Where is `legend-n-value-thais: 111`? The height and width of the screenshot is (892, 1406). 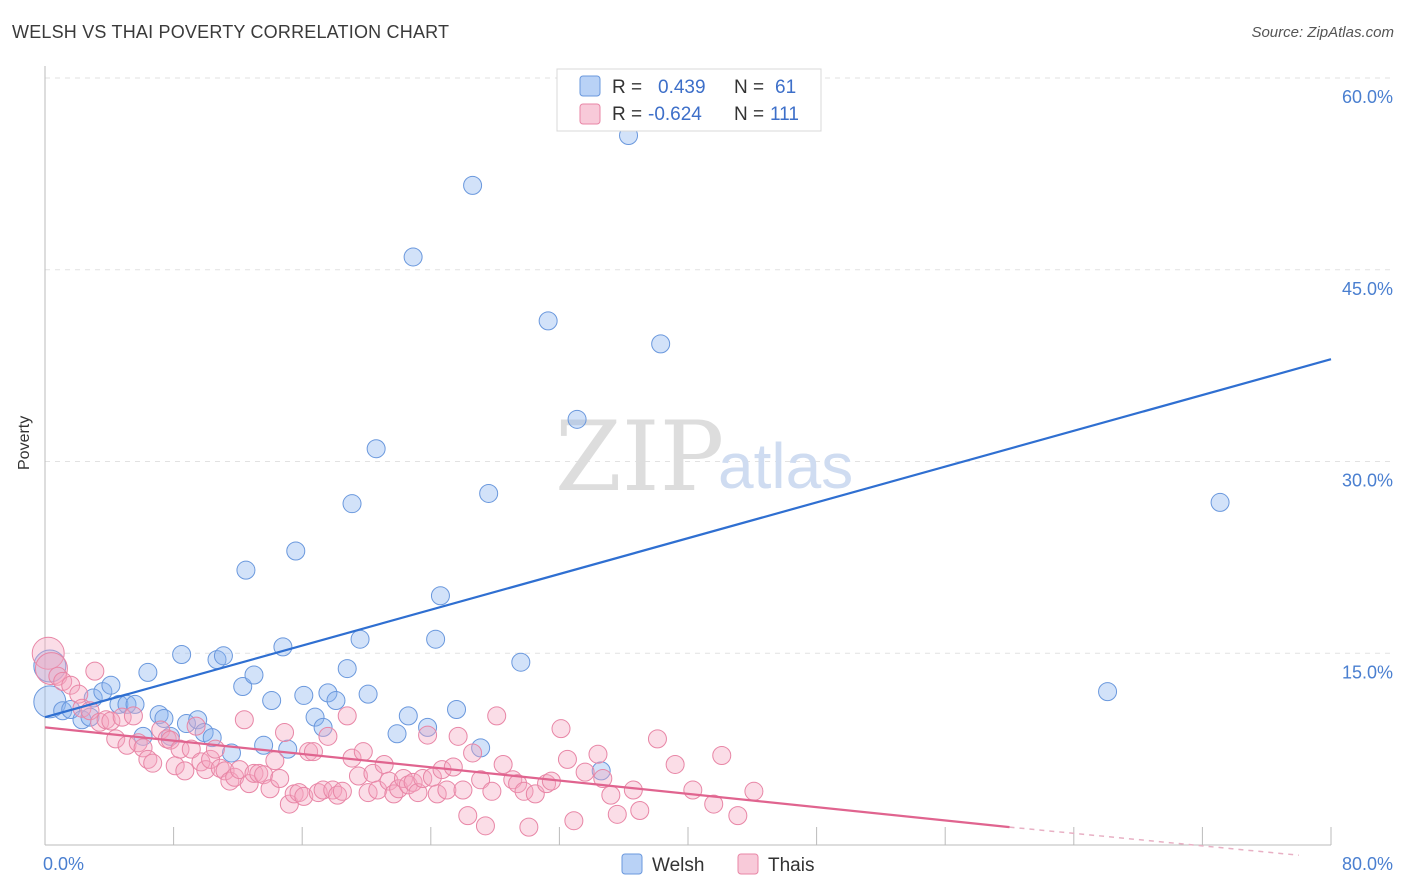 legend-n-value-thais: 111 is located at coordinates (784, 114).